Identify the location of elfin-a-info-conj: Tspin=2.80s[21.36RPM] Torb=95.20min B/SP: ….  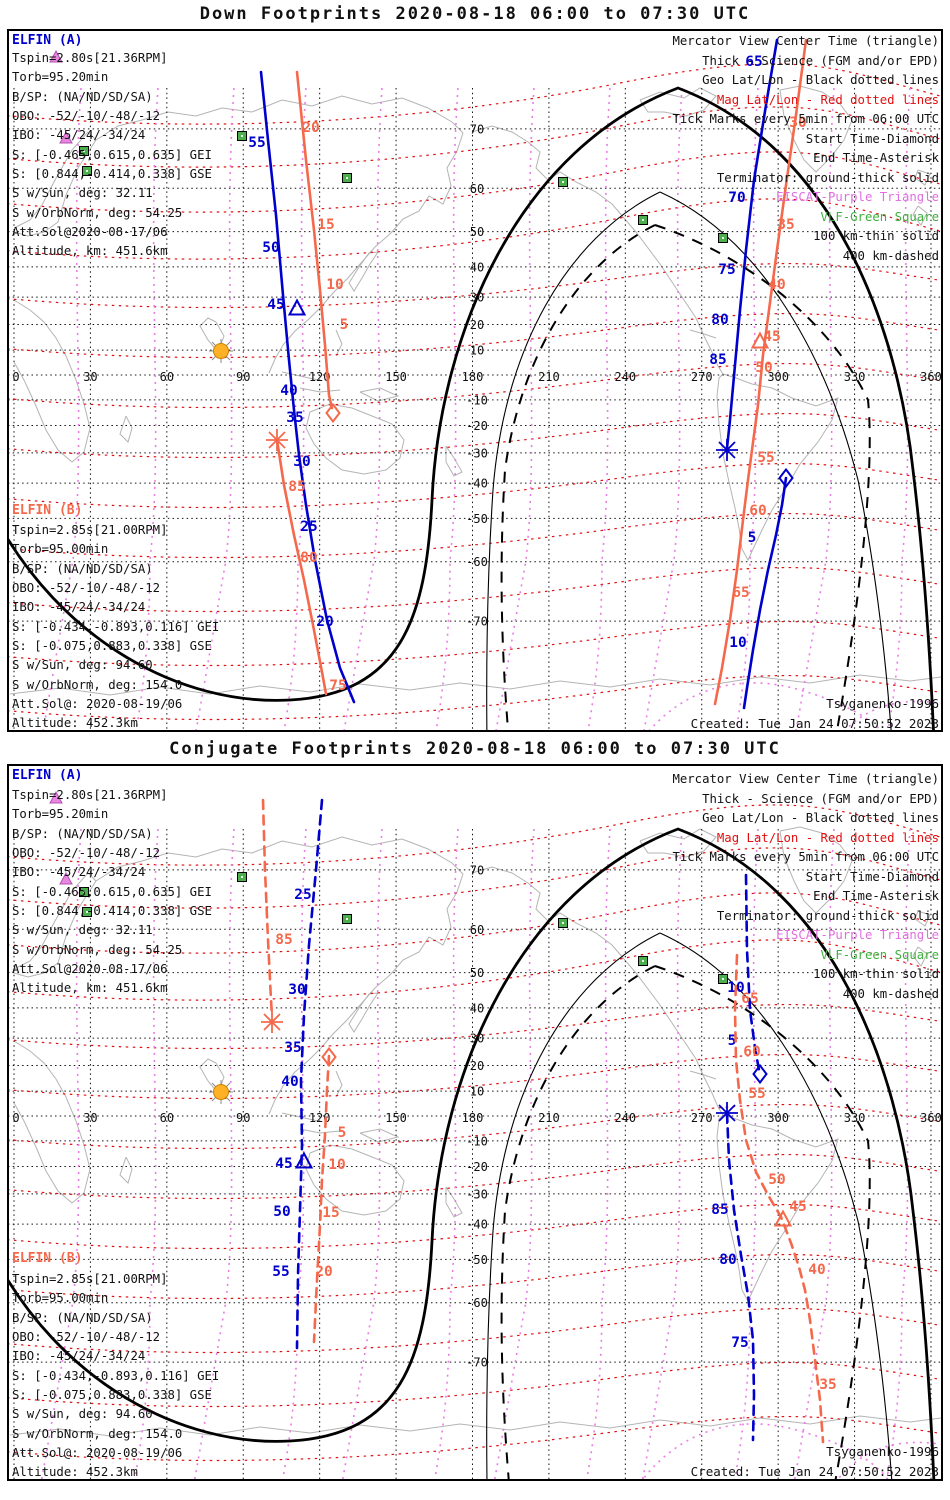
(112, 892).